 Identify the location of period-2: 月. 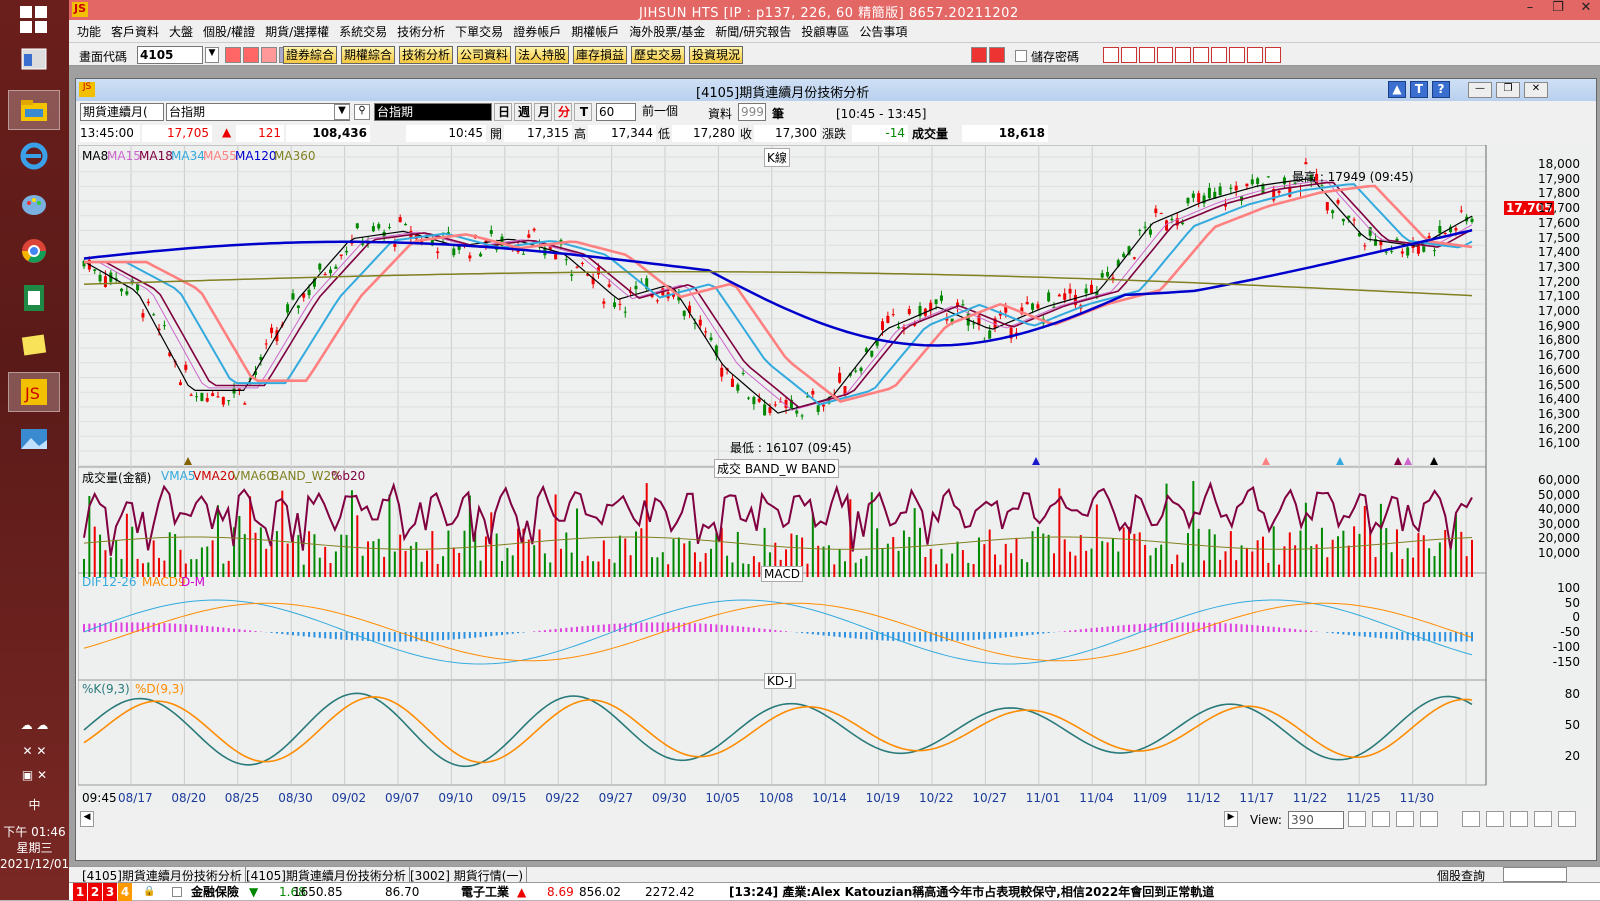
(543, 112).